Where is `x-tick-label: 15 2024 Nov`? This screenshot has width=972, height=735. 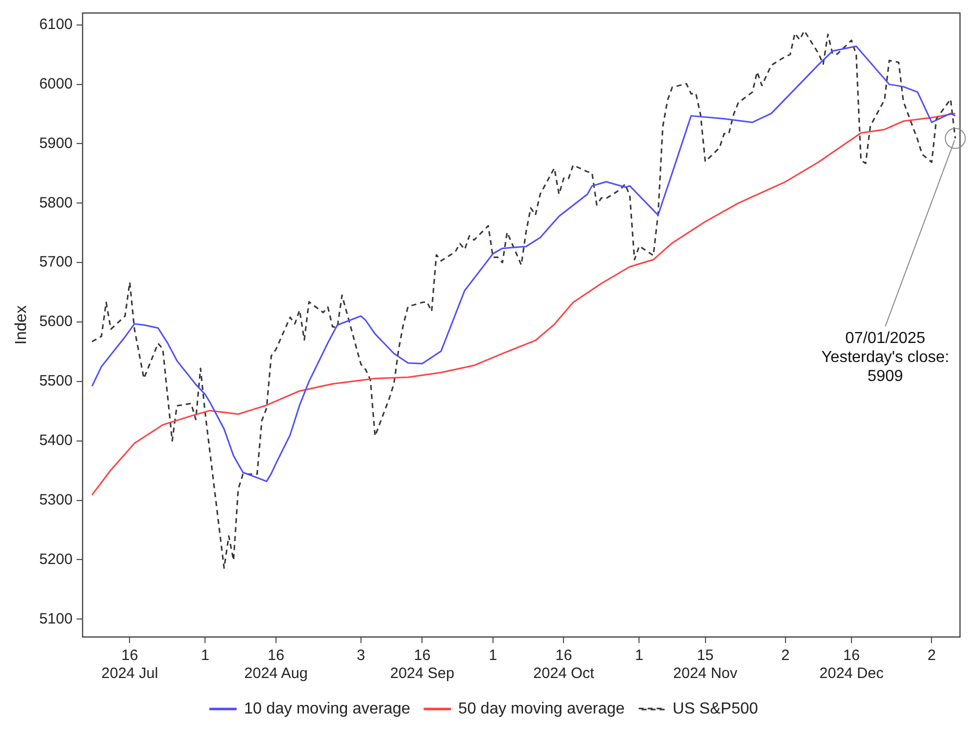 x-tick-label: 15 2024 Nov is located at coordinates (705, 664).